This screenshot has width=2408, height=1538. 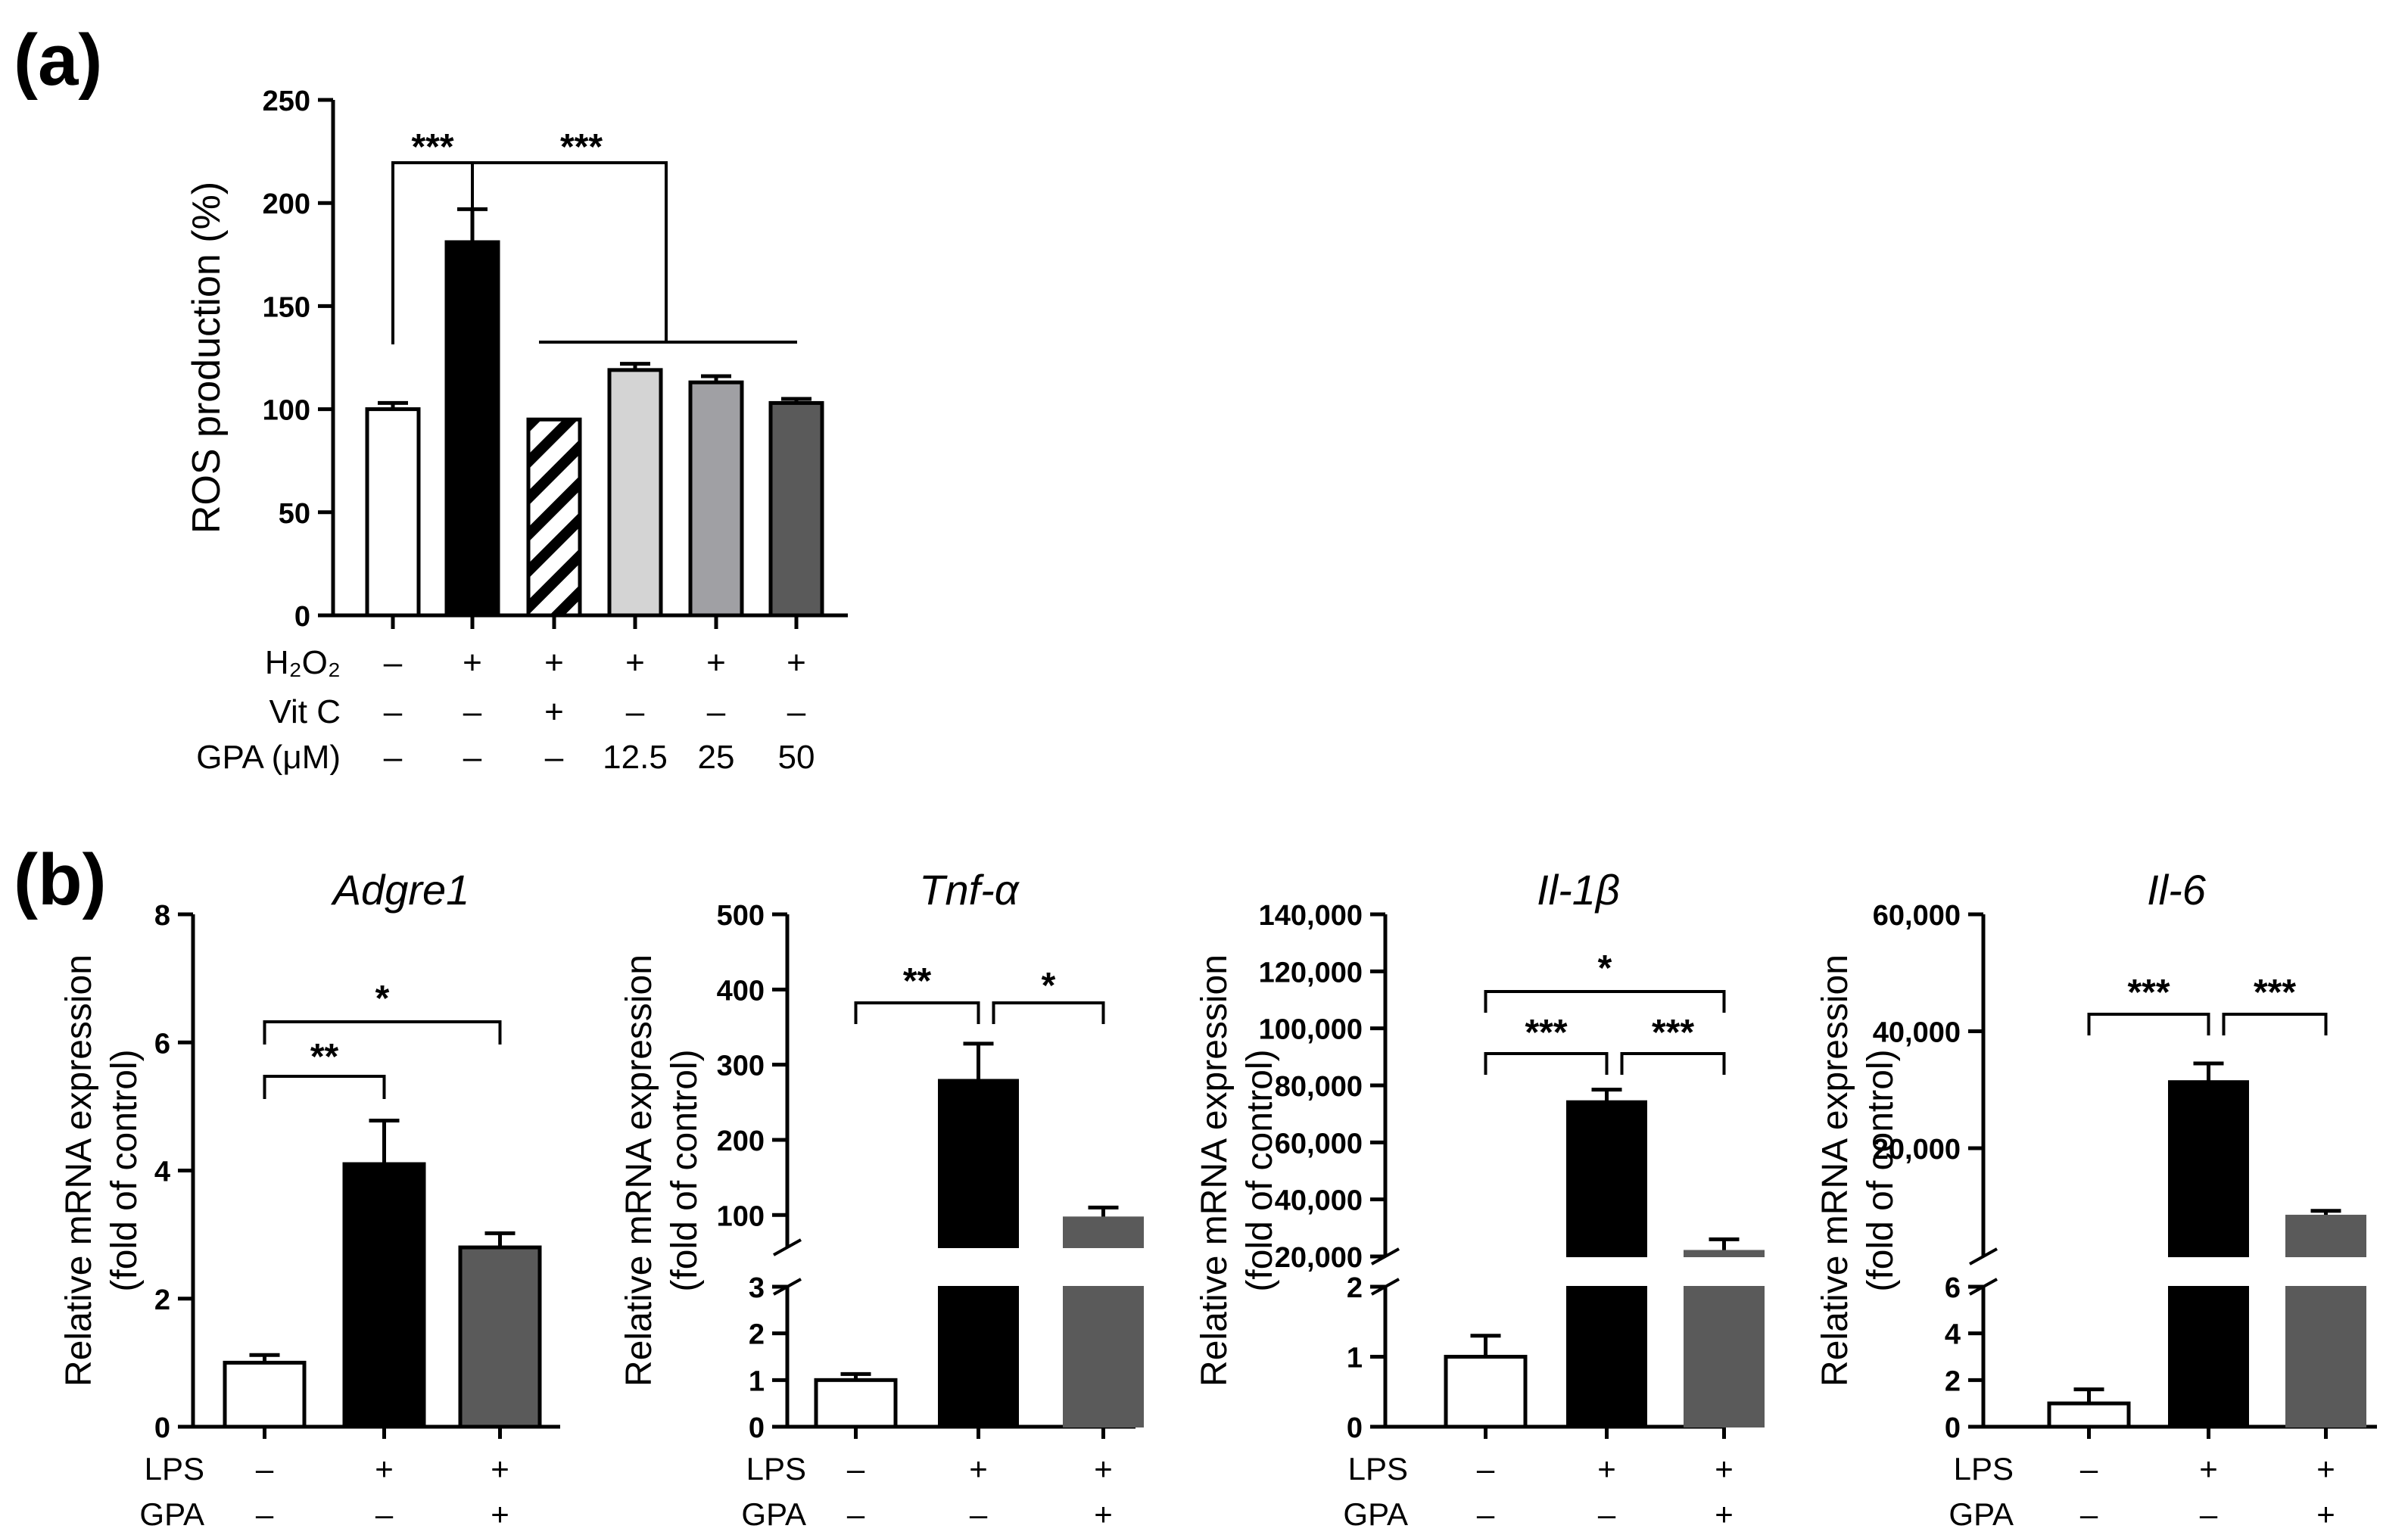 I want to click on tnfa-sig-2-stars: *, so click(x=1049, y=986).